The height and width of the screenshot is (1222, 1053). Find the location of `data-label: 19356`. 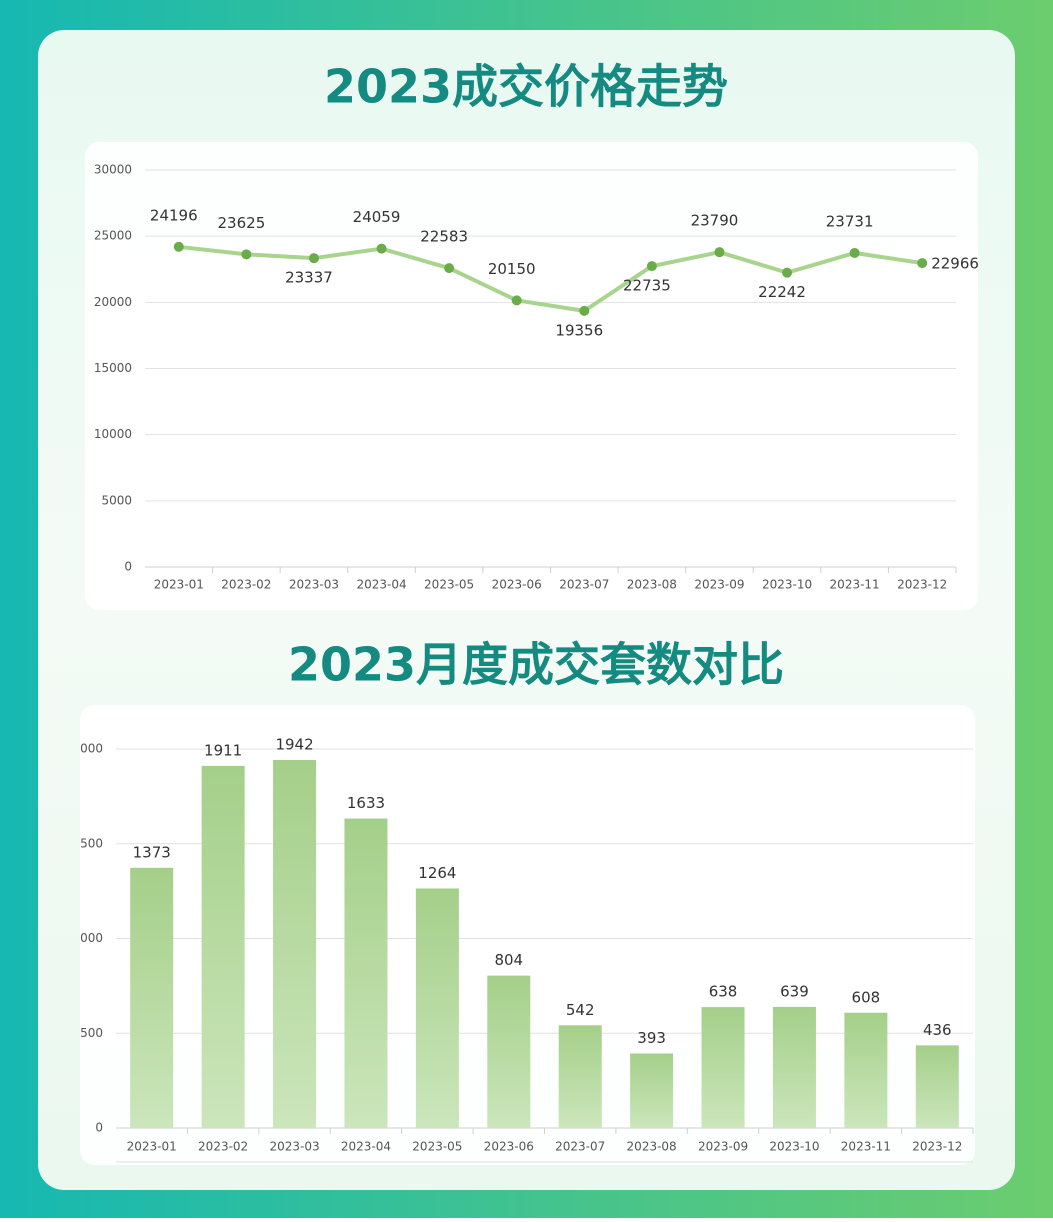

data-label: 19356 is located at coordinates (579, 330).